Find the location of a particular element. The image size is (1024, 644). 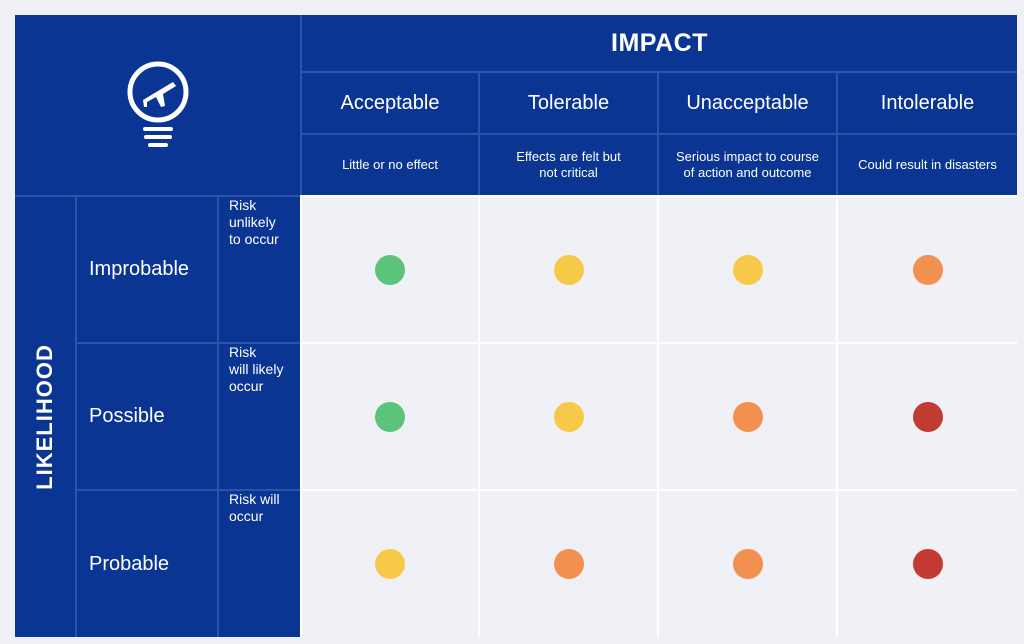

impact-desc-line: Effects are felt but is located at coordinates (568, 156).